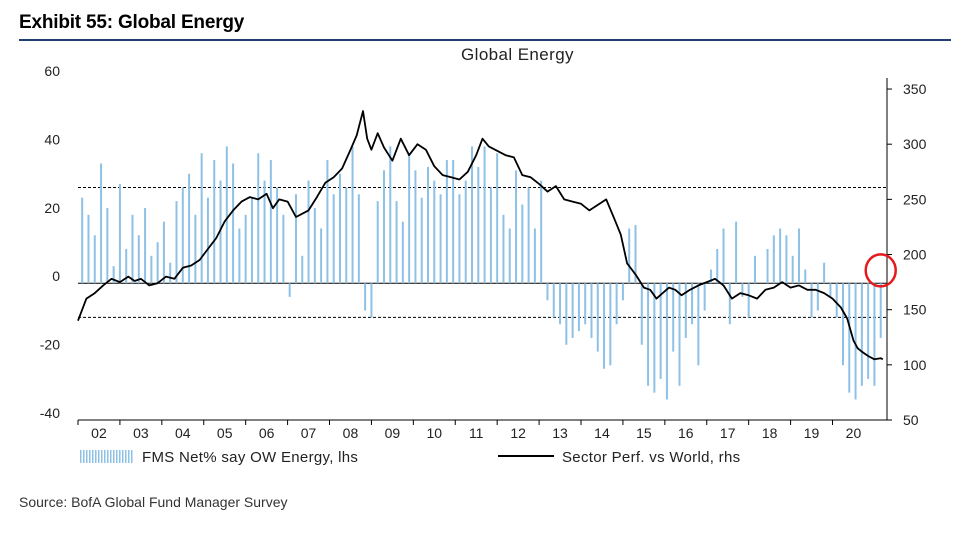 Image resolution: width=966 pixels, height=540 pixels. I want to click on x-tick-label: 05, so click(225, 433).